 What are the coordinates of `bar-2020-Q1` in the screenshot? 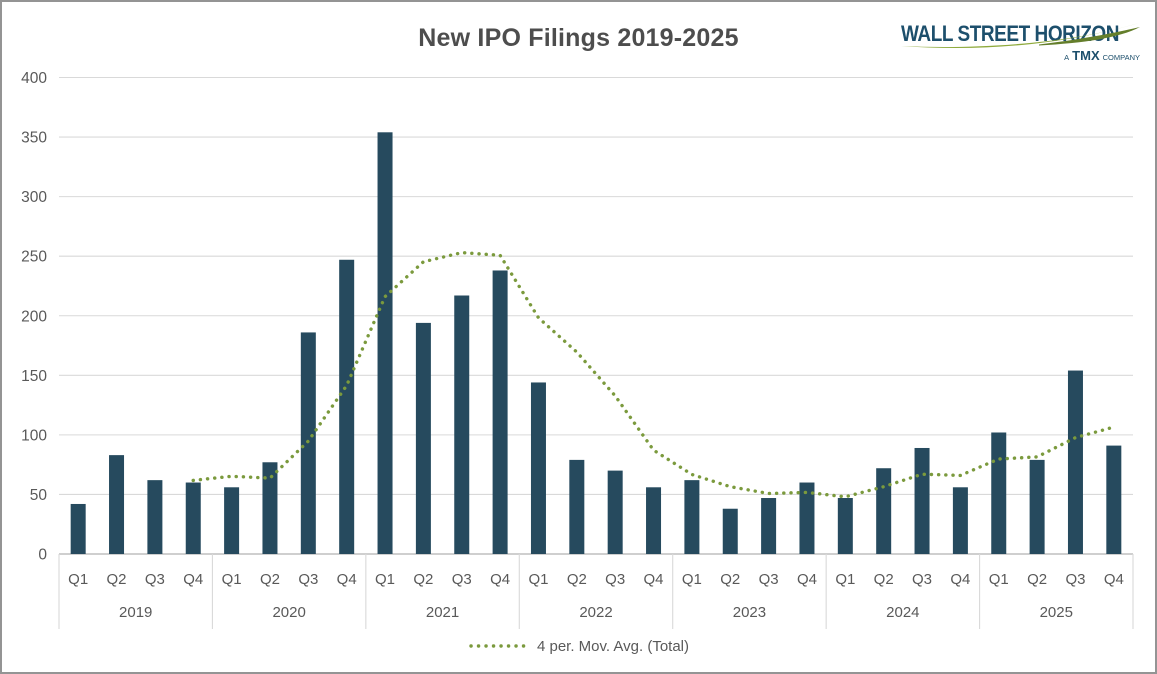 It's located at (232, 520).